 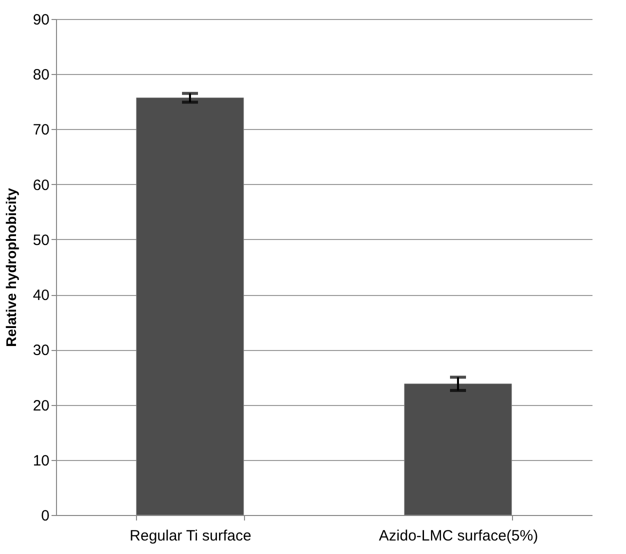 What do you see at coordinates (458, 536) in the screenshot?
I see `x-tick-label: Azido-LMC surface(5%)` at bounding box center [458, 536].